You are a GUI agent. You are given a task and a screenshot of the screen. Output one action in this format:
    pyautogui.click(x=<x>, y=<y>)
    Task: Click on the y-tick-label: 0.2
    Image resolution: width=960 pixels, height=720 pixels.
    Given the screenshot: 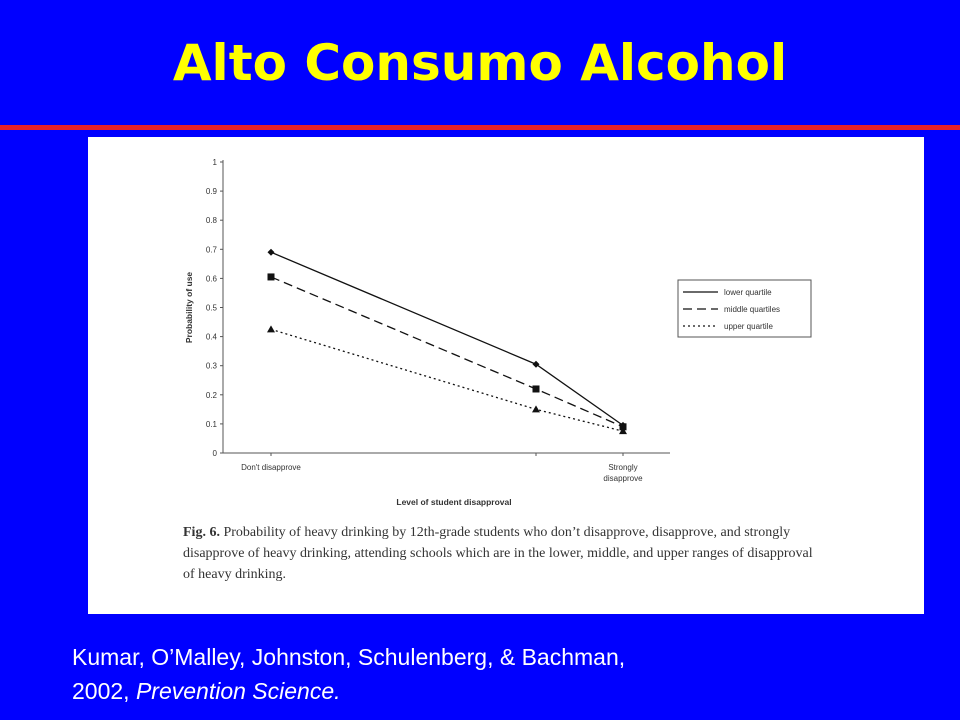 What is the action you would take?
    pyautogui.click(x=212, y=395)
    